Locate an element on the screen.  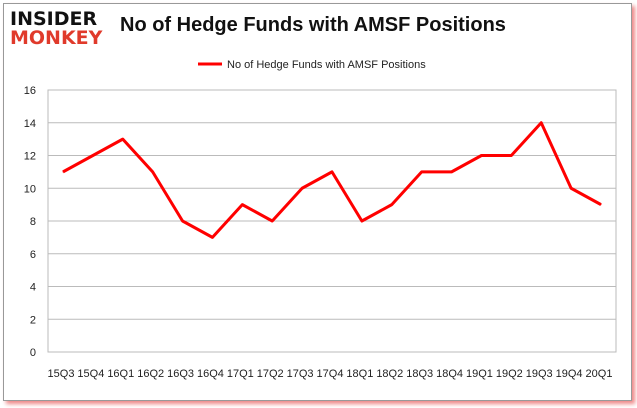
x-tick-label: 18Q2 is located at coordinates (389, 374).